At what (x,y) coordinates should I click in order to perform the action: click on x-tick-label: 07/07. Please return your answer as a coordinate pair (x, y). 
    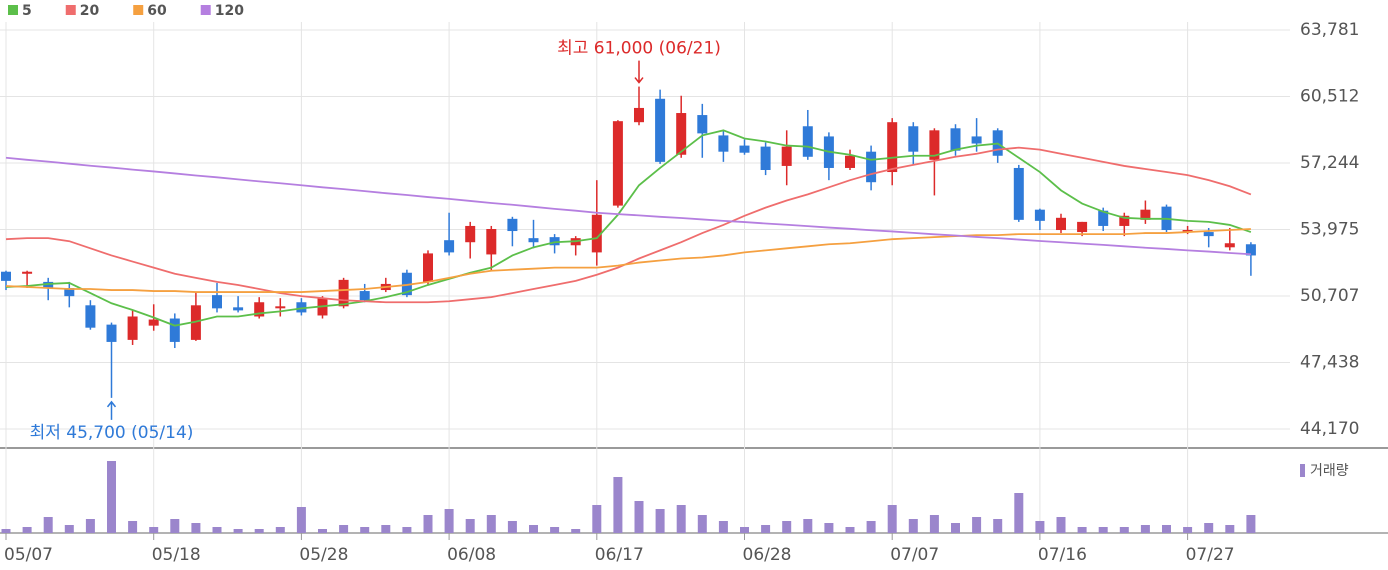
    Looking at the image, I should click on (914, 555).